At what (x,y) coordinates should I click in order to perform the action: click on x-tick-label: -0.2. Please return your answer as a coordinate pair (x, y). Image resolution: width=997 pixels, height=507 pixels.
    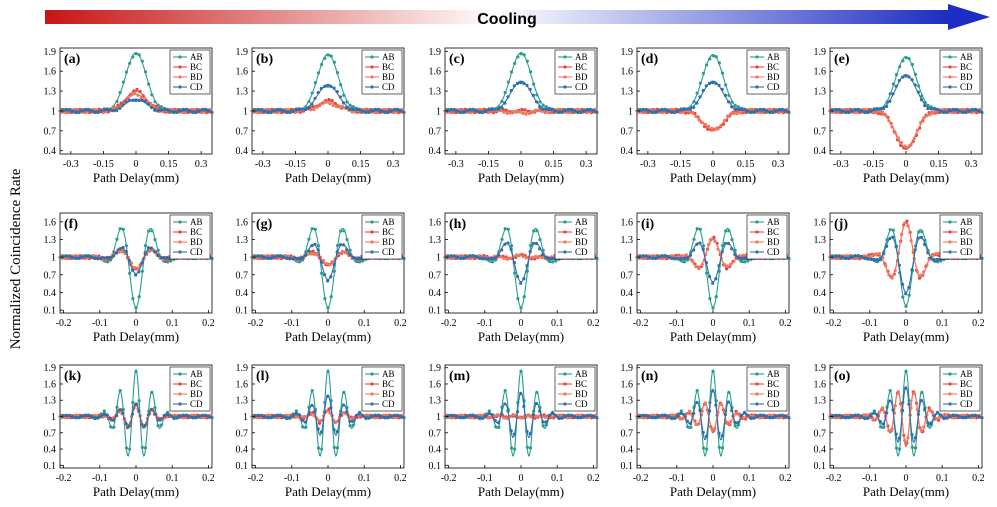
    Looking at the image, I should click on (256, 323).